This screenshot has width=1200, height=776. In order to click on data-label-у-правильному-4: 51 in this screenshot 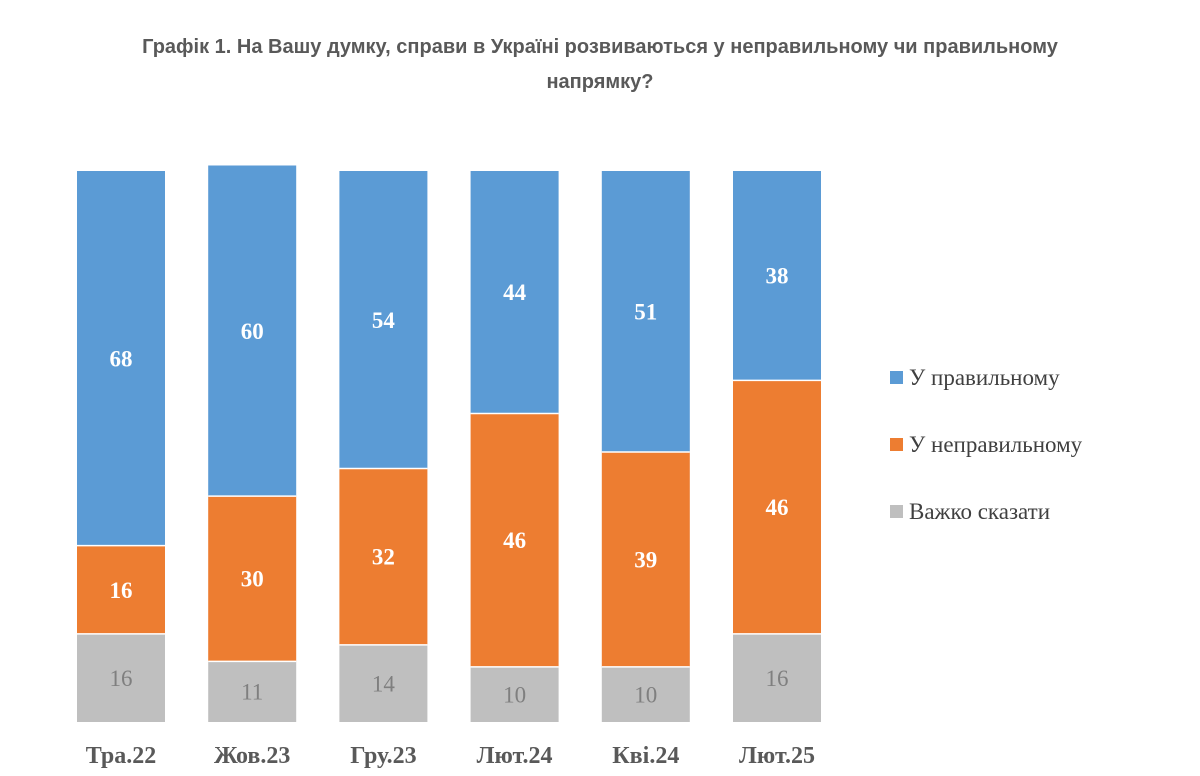, I will do `click(645, 312)`.